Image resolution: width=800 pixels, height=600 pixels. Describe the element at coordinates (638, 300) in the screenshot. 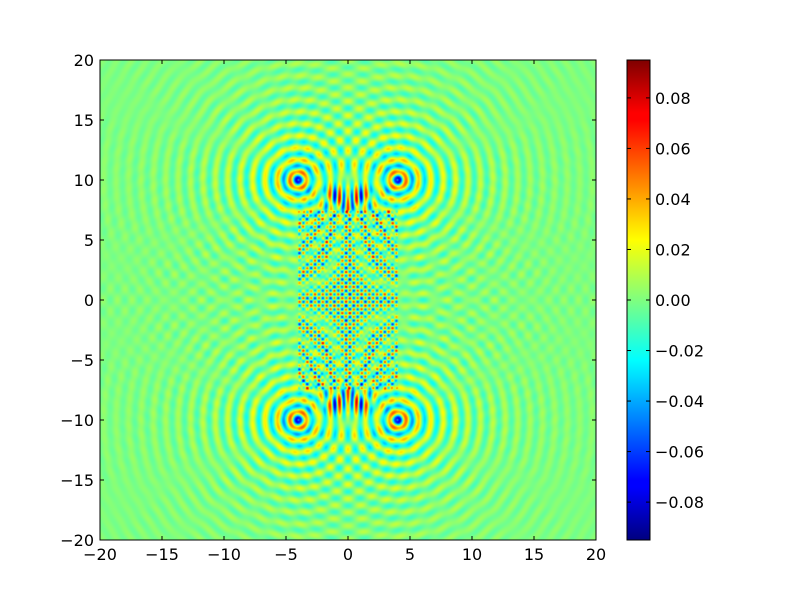

I see `colorbar-gradient` at that location.